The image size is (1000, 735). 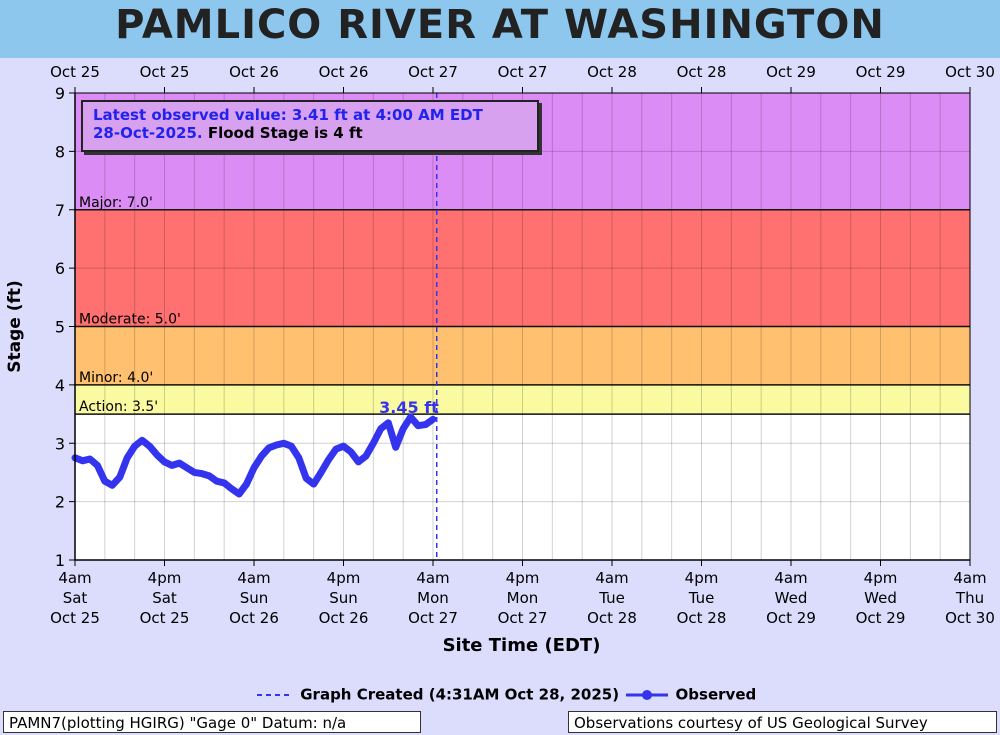 I want to click on peak-value-label: 3.45 ft, so click(x=409, y=407).